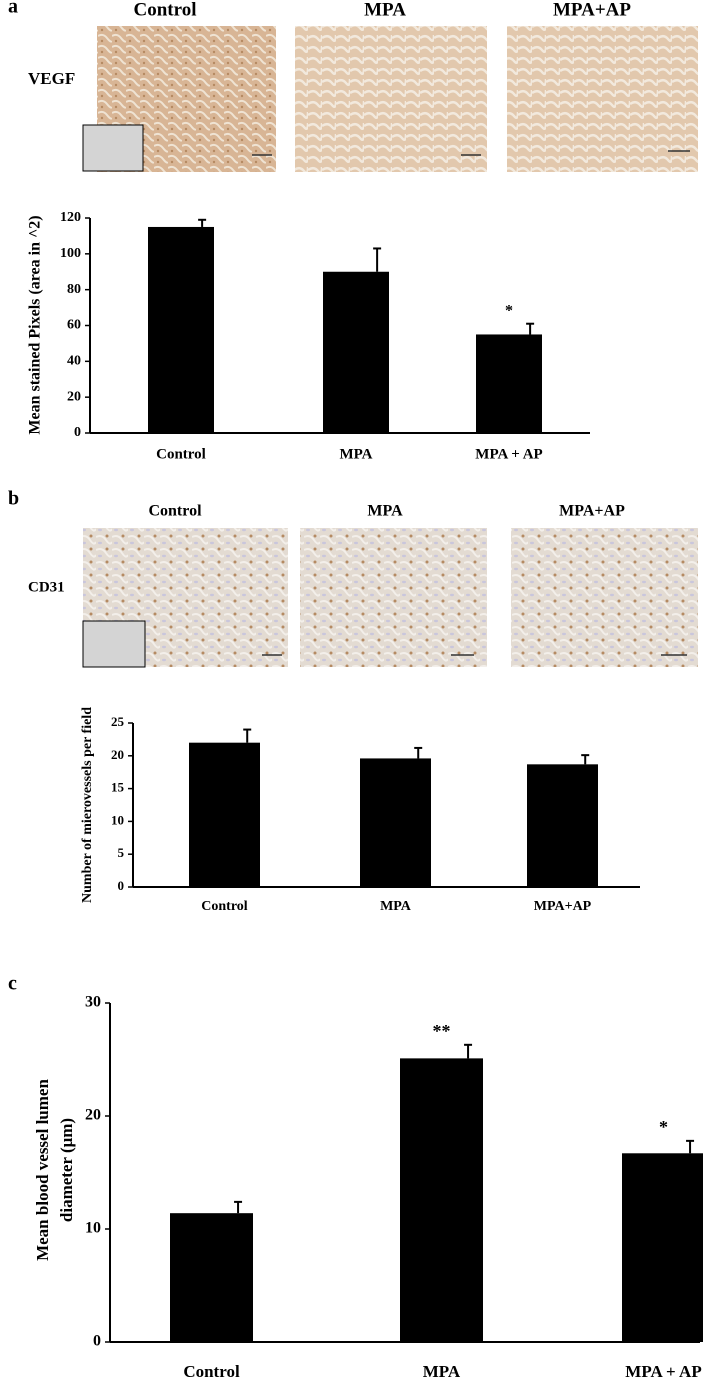 This screenshot has height=1386, width=703. What do you see at coordinates (66, 1170) in the screenshot?
I see `y-axis-label: diameter (μm)` at bounding box center [66, 1170].